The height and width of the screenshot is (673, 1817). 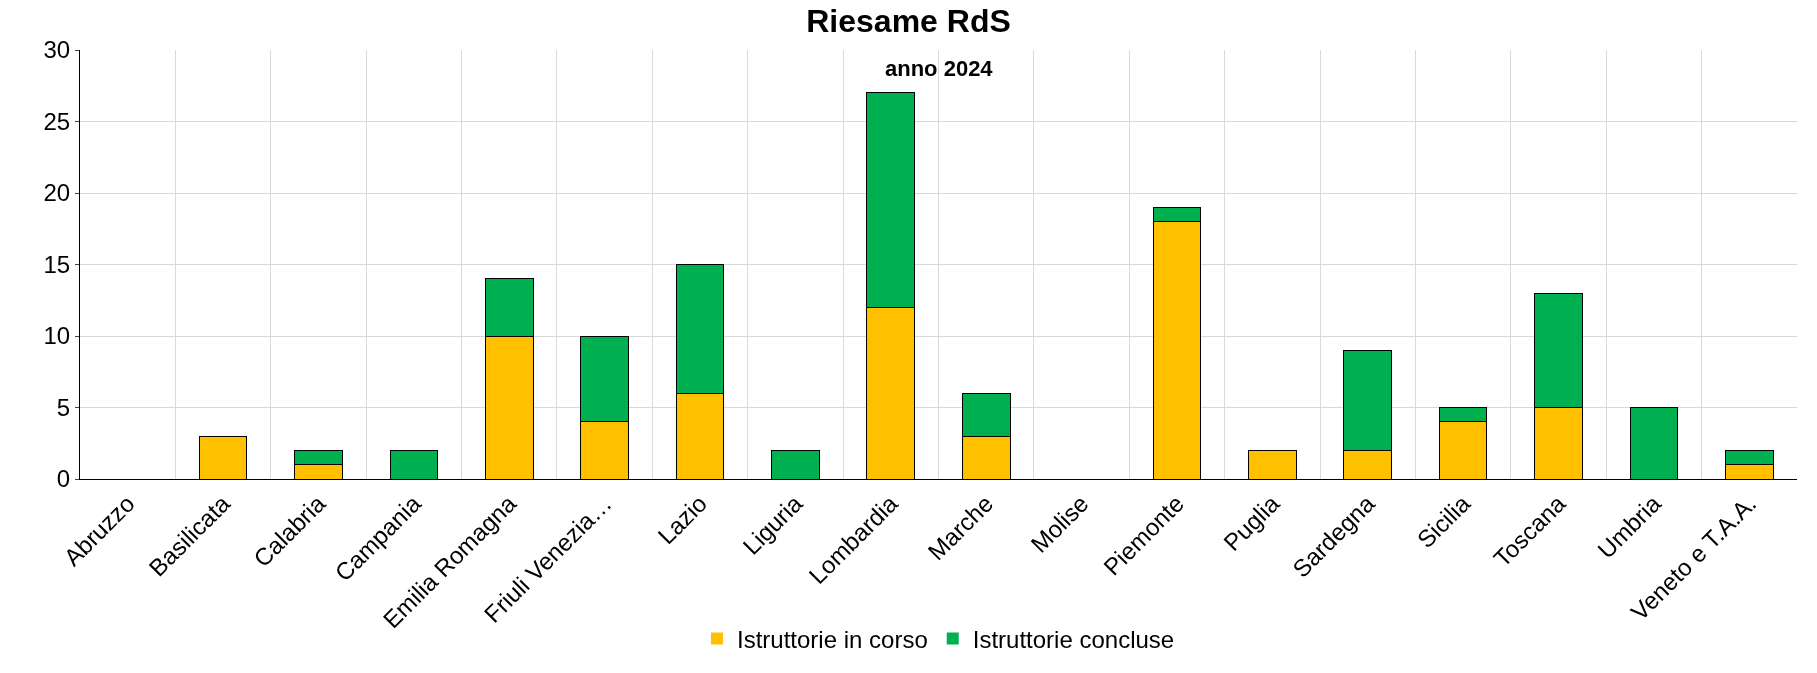 What do you see at coordinates (832, 639) in the screenshot?
I see `legend-label: Istruttorie in corso` at bounding box center [832, 639].